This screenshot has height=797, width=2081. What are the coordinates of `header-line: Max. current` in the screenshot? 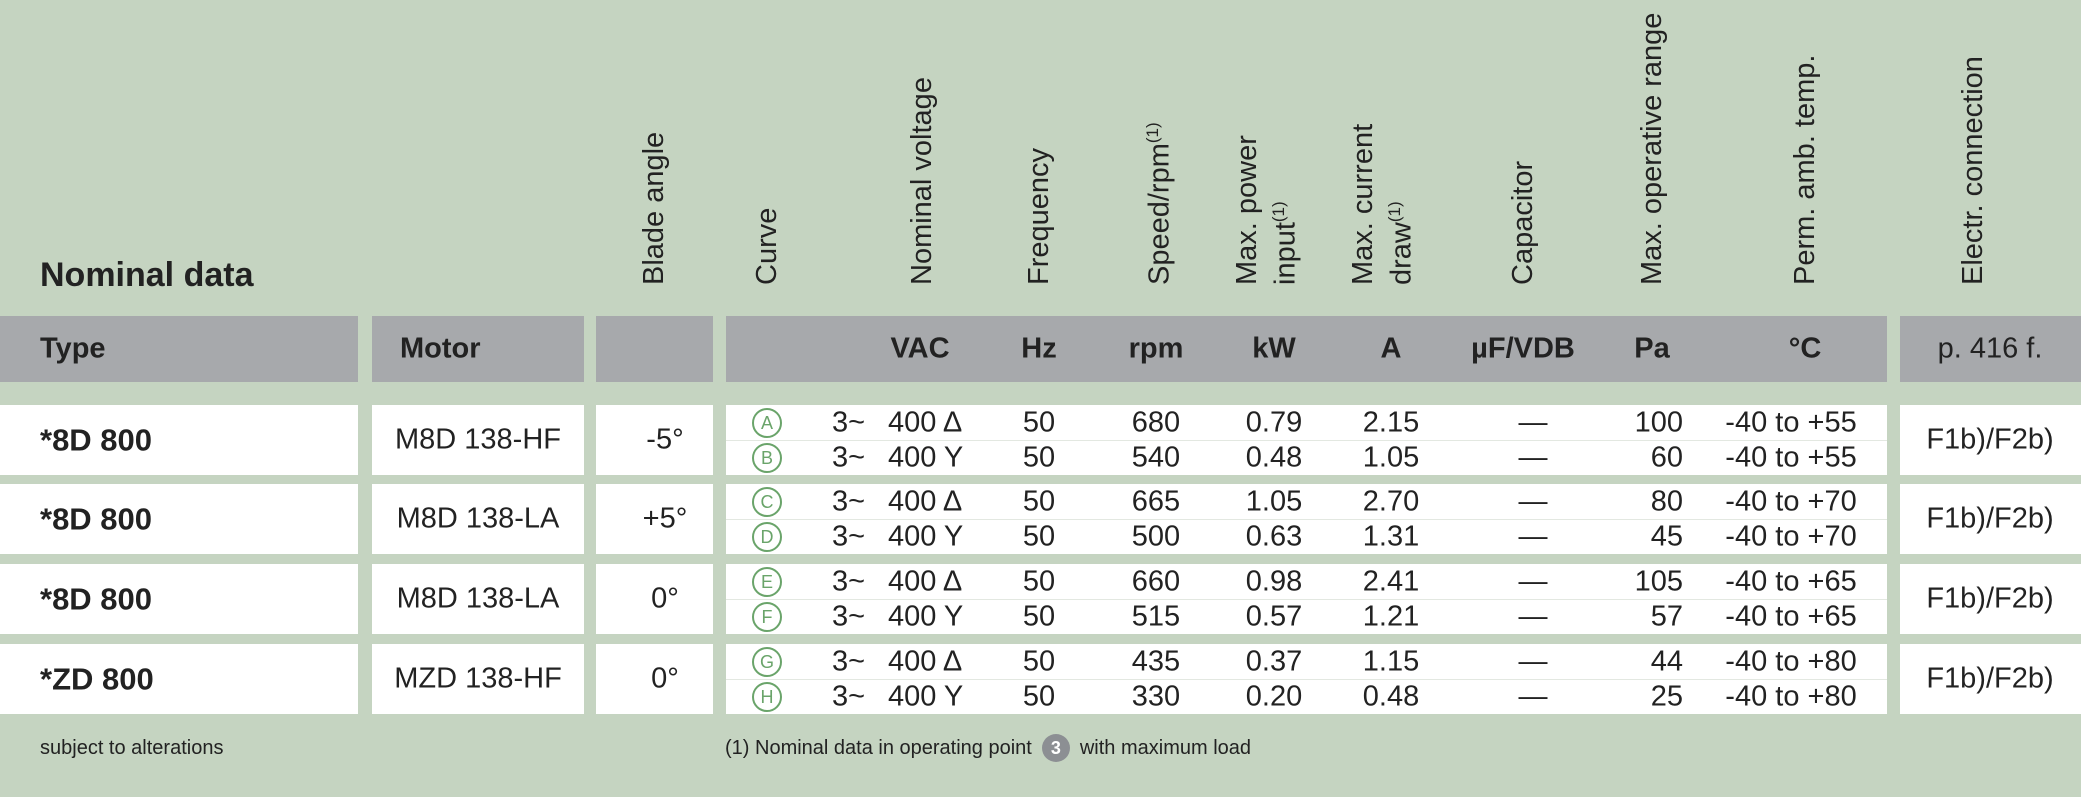 It's located at (1363, 204).